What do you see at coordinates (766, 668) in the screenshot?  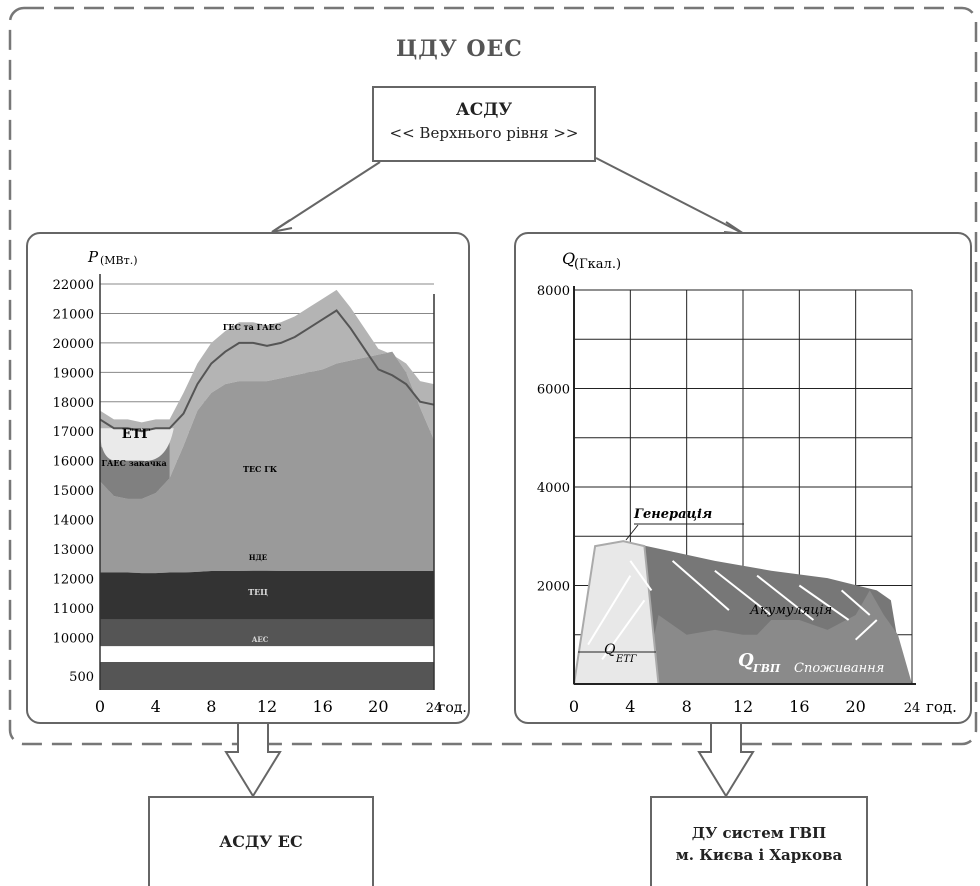 I see `label-gvp-sub: ГВП` at bounding box center [766, 668].